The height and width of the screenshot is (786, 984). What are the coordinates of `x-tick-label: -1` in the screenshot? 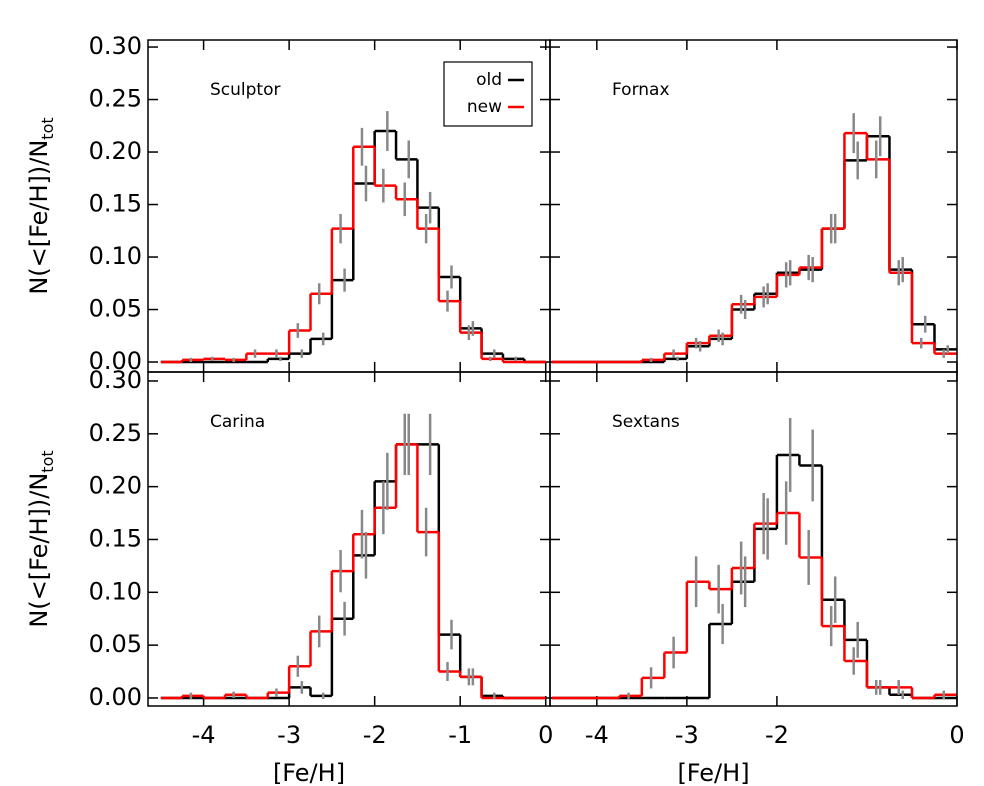 It's located at (460, 735).